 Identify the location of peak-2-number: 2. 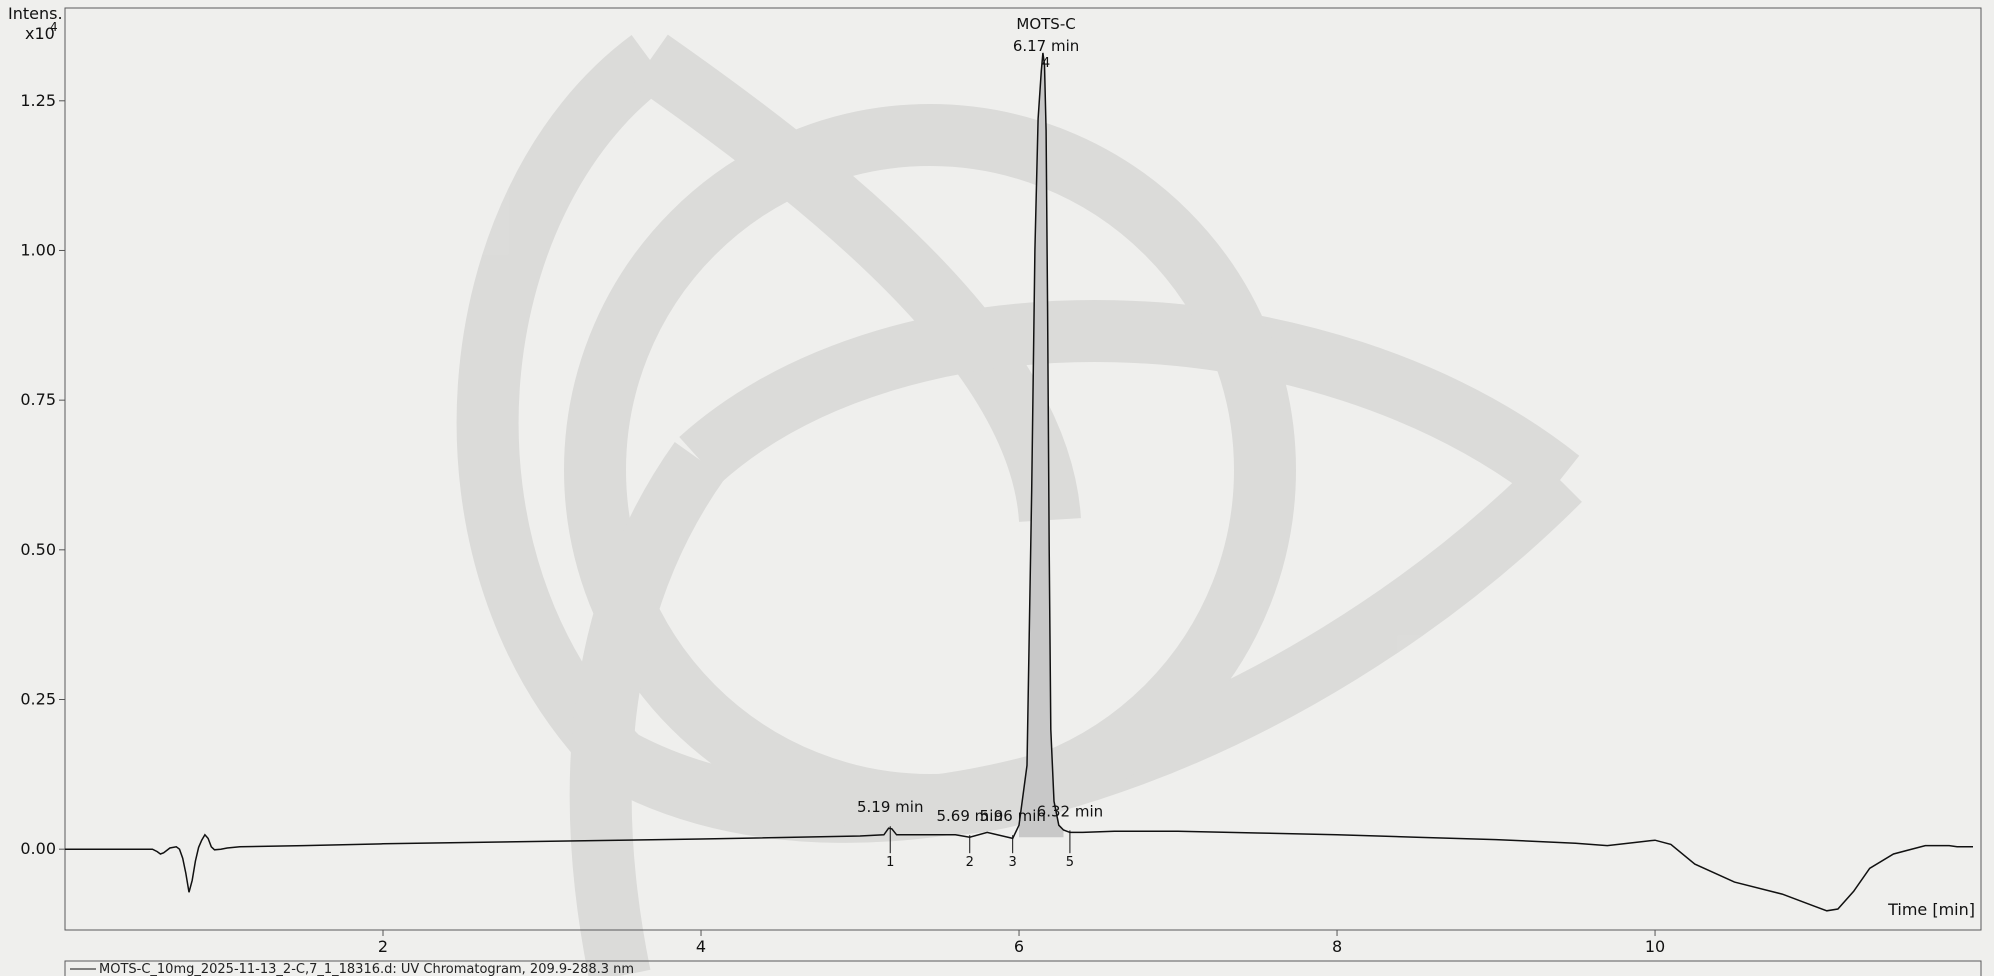
(970, 862).